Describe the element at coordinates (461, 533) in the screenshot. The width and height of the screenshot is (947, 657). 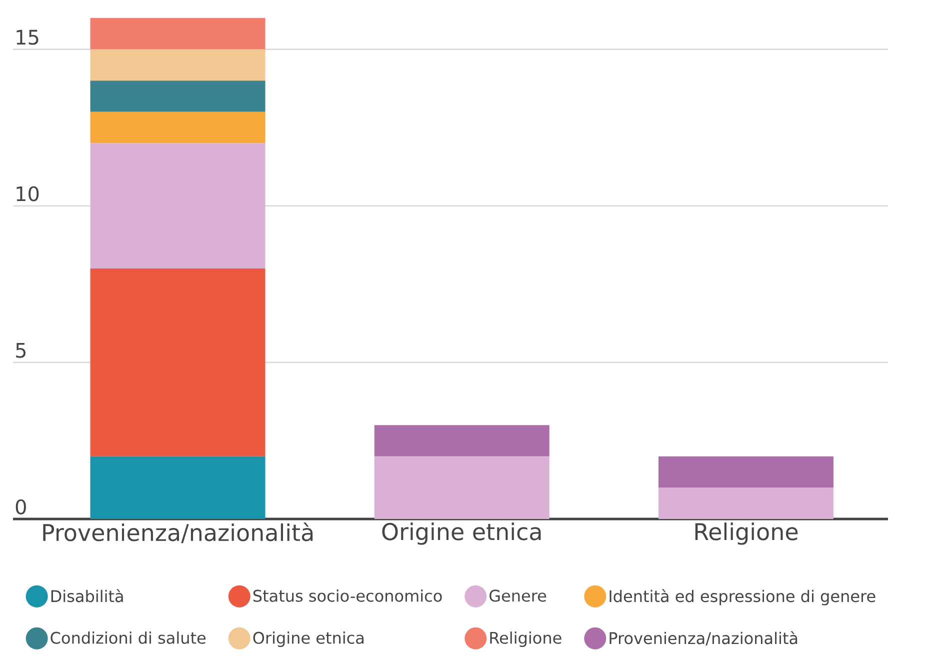
I see `x-tick-label: Origine etnica` at that location.